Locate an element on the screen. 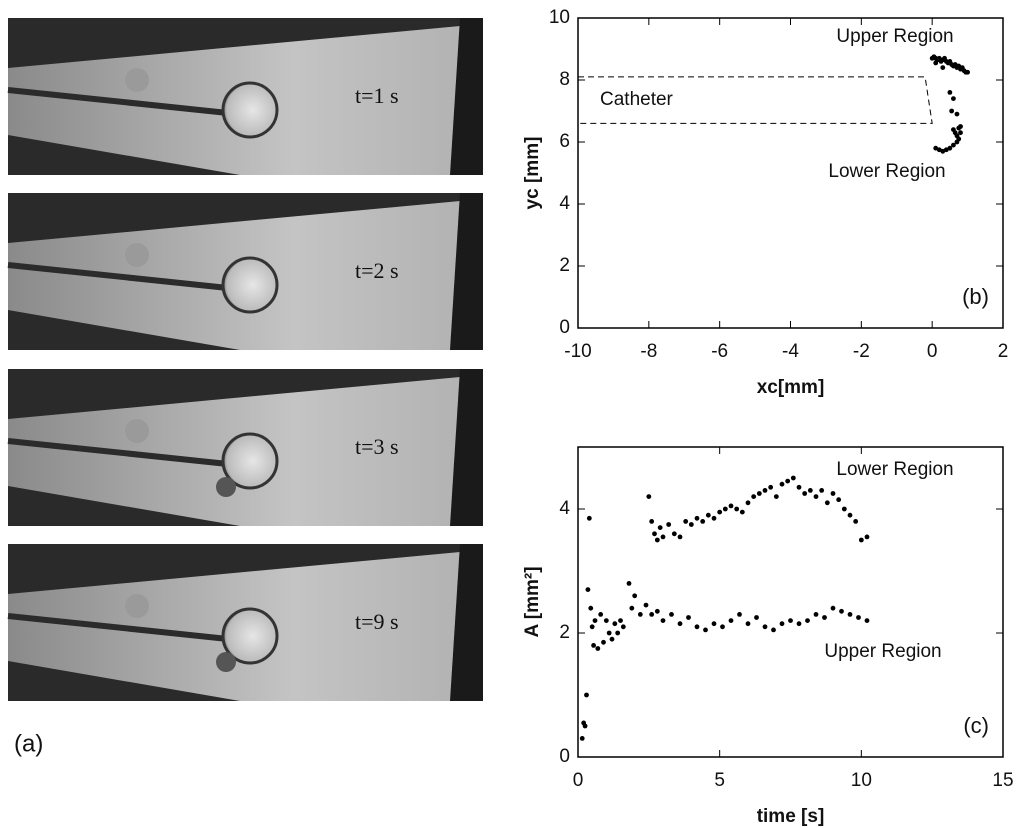 The image size is (1021, 828). y-tick-label: 2 is located at coordinates (564, 265).